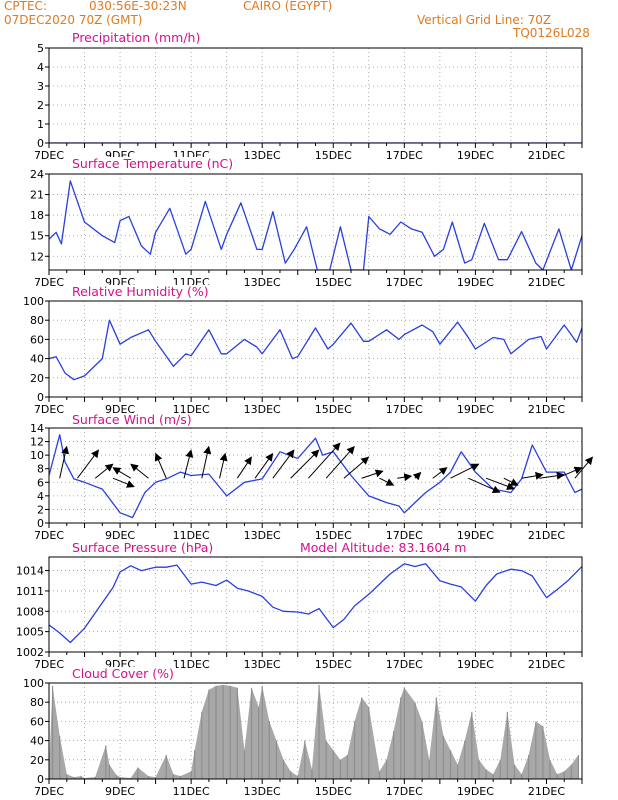  Describe the element at coordinates (132, 419) in the screenshot. I see `wind-title: Surface Wind (m/s)` at that location.